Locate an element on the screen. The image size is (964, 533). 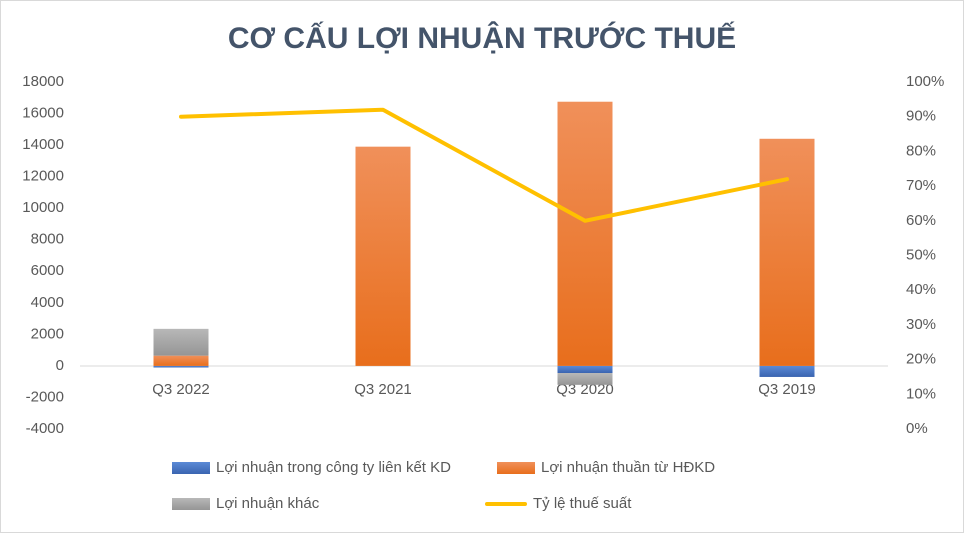
y-tick-label: -4000 is located at coordinates (45, 428).